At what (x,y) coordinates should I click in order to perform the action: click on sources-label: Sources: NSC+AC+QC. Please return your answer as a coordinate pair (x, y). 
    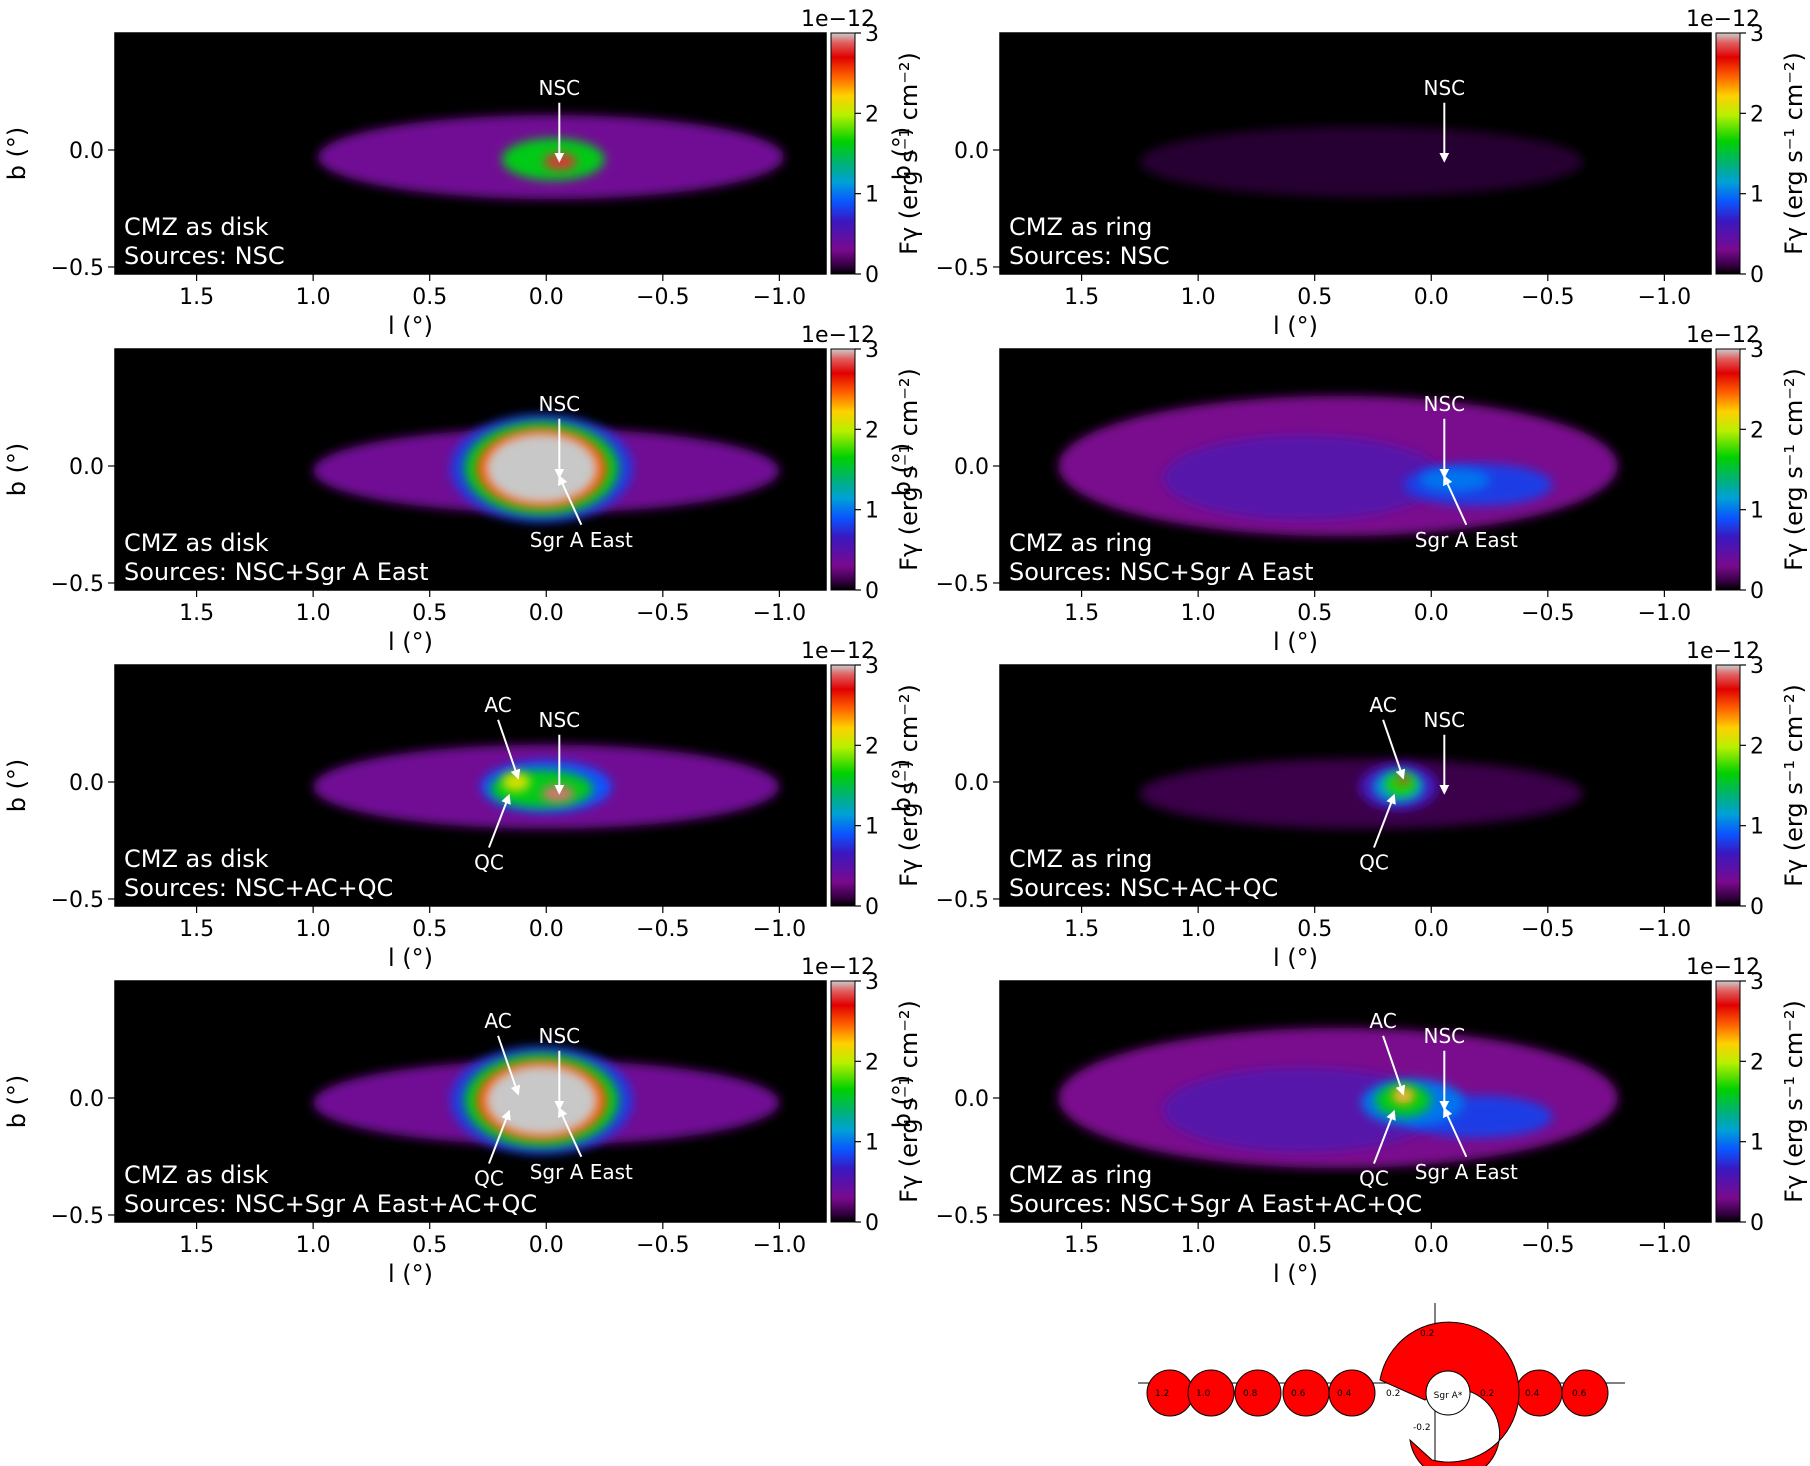
    Looking at the image, I should click on (1143, 888).